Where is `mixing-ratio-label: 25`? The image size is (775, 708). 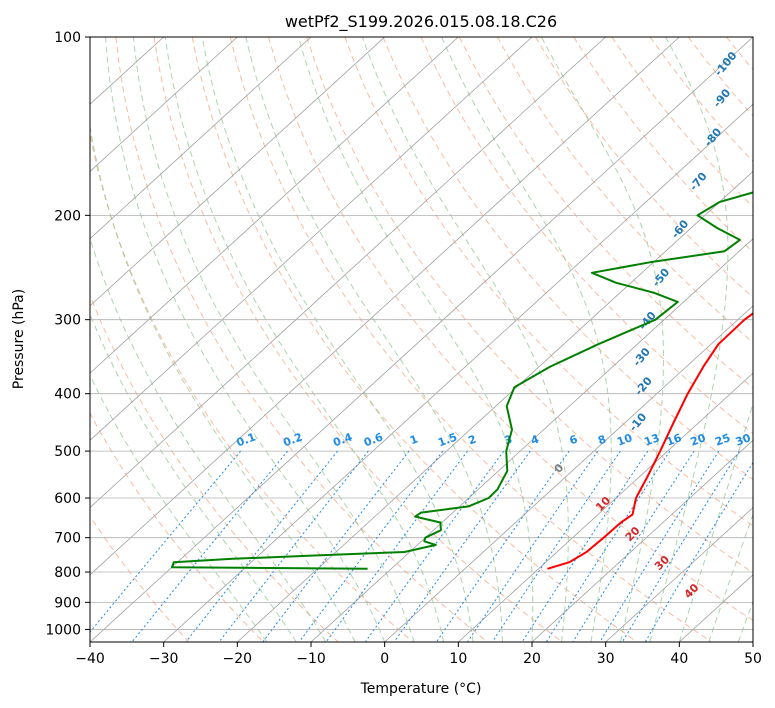
mixing-ratio-label: 25 is located at coordinates (722, 439).